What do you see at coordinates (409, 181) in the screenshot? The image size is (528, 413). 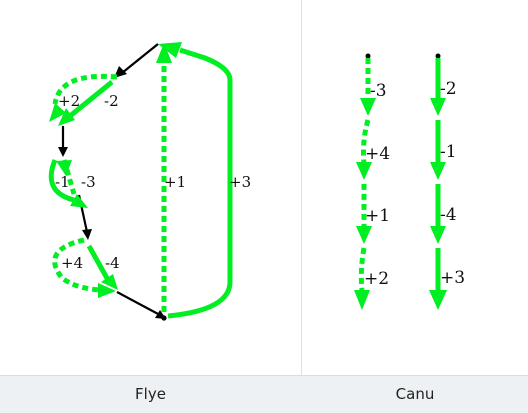 I see `canu-graph: -3 +4 +1 +2 -2 -1 -4` at bounding box center [409, 181].